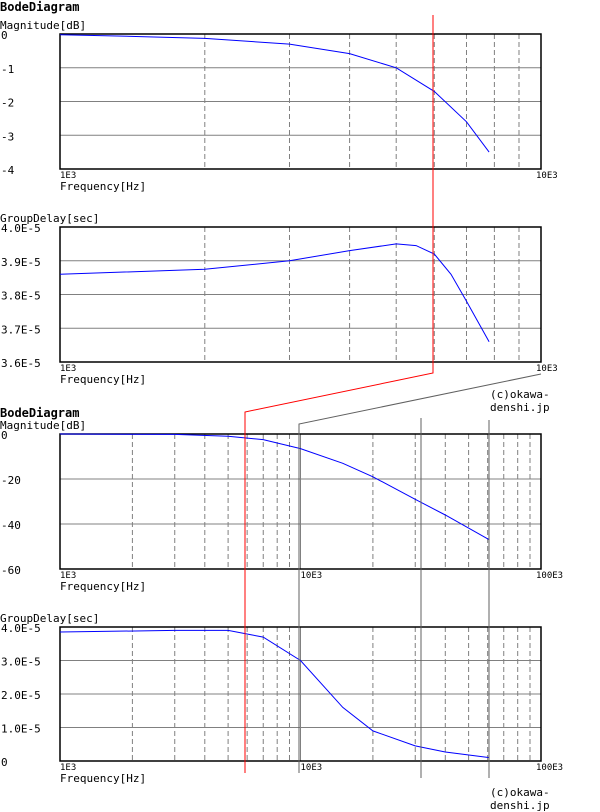 The height and width of the screenshot is (812, 600). Describe the element at coordinates (520, 799) in the screenshot. I see `copyright-bottom: (c)okawa-denshi.jp` at that location.